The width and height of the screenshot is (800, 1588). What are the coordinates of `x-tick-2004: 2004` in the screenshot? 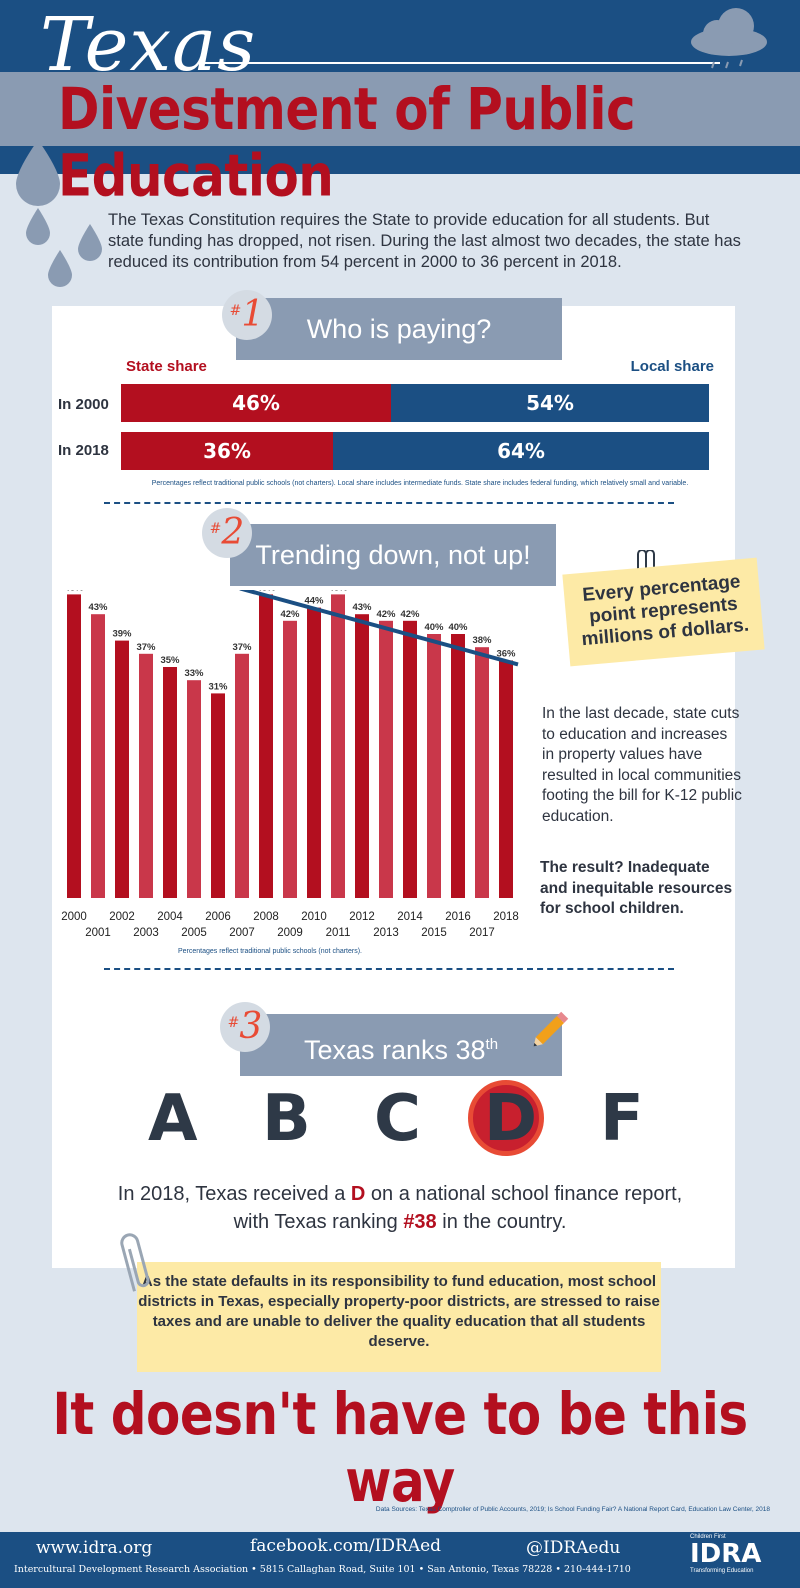 It's located at (170, 917).